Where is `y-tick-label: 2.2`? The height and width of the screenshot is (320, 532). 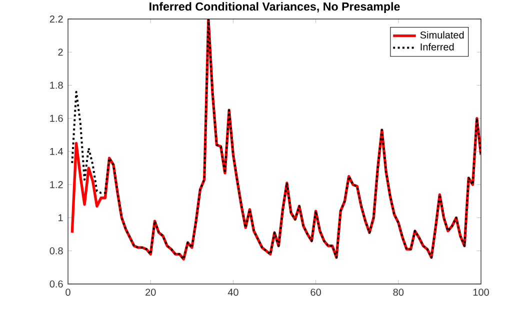
y-tick-label: 2.2 is located at coordinates (56, 19).